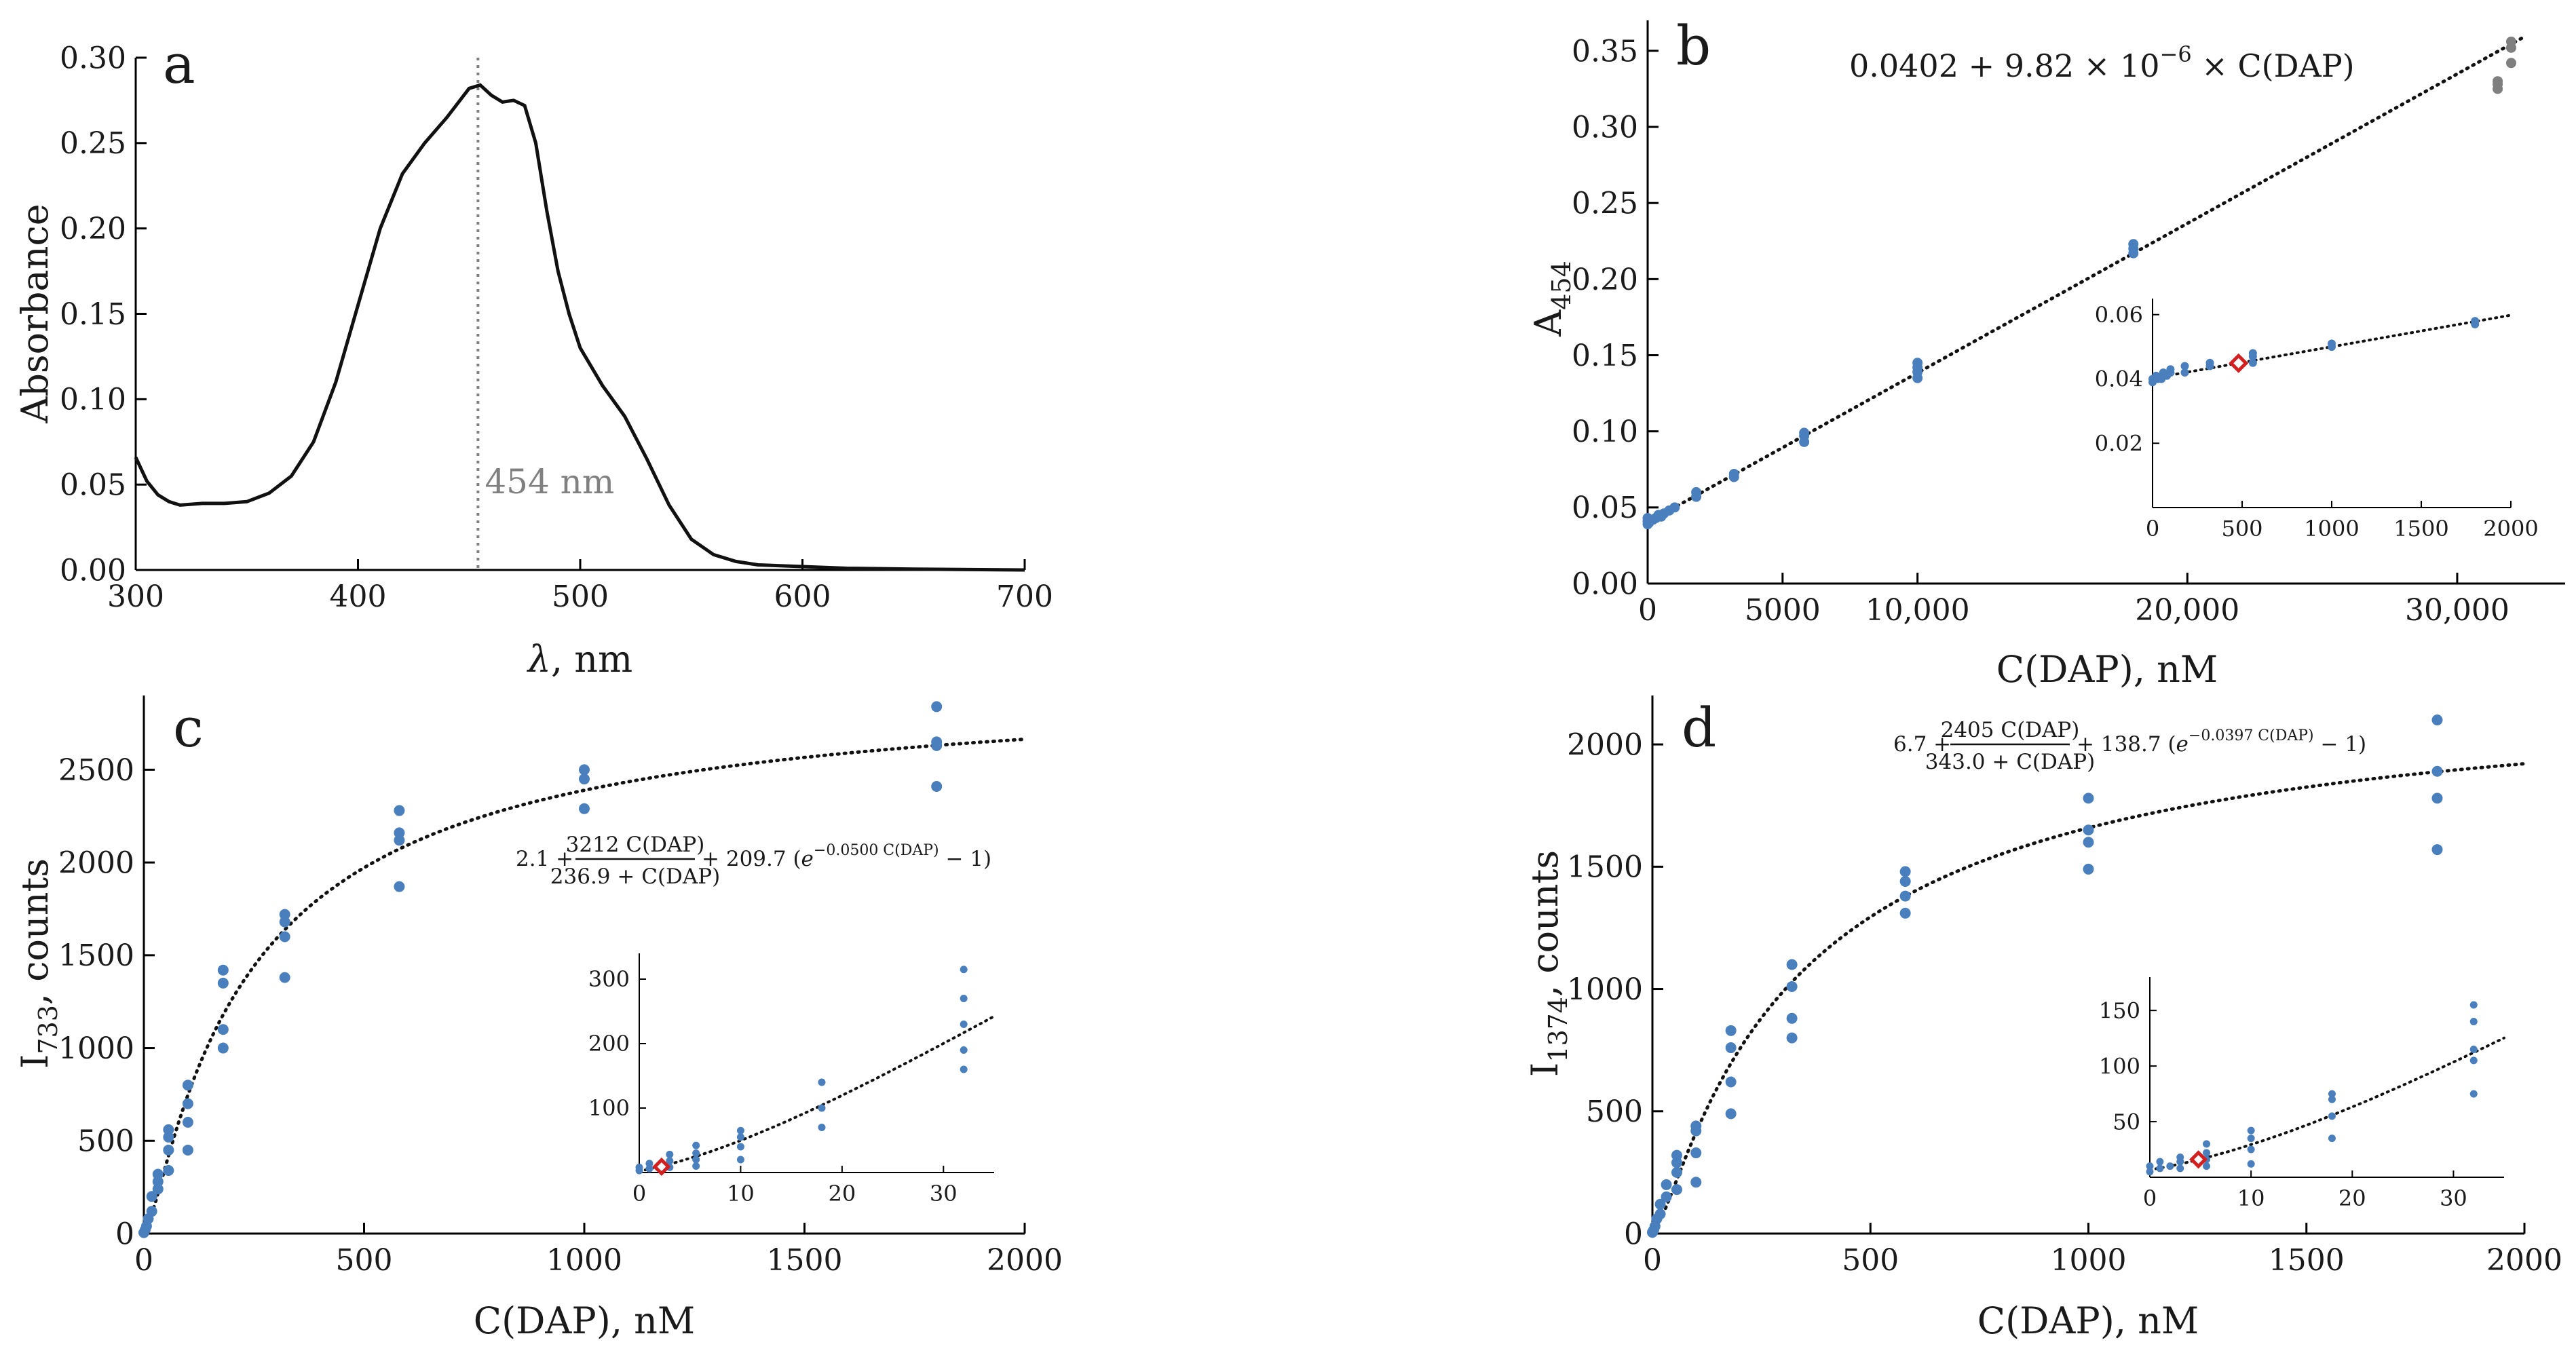 The image size is (2576, 1353). I want to click on panel-b-eq-intercept: 0.0402, so click(1904, 65).